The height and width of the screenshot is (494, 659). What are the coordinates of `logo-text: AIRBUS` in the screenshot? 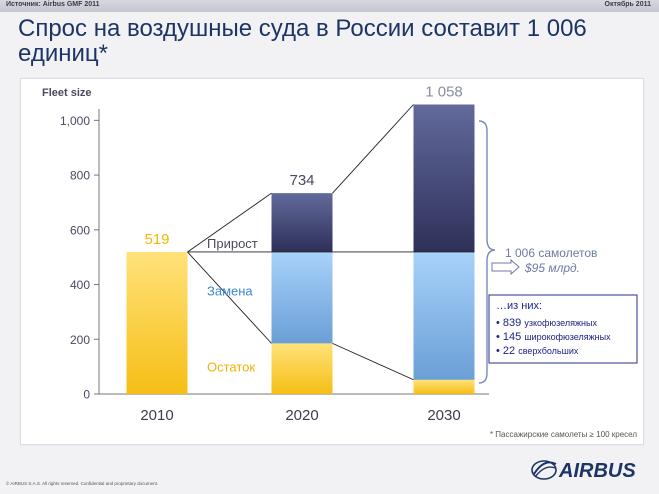 It's located at (597, 471).